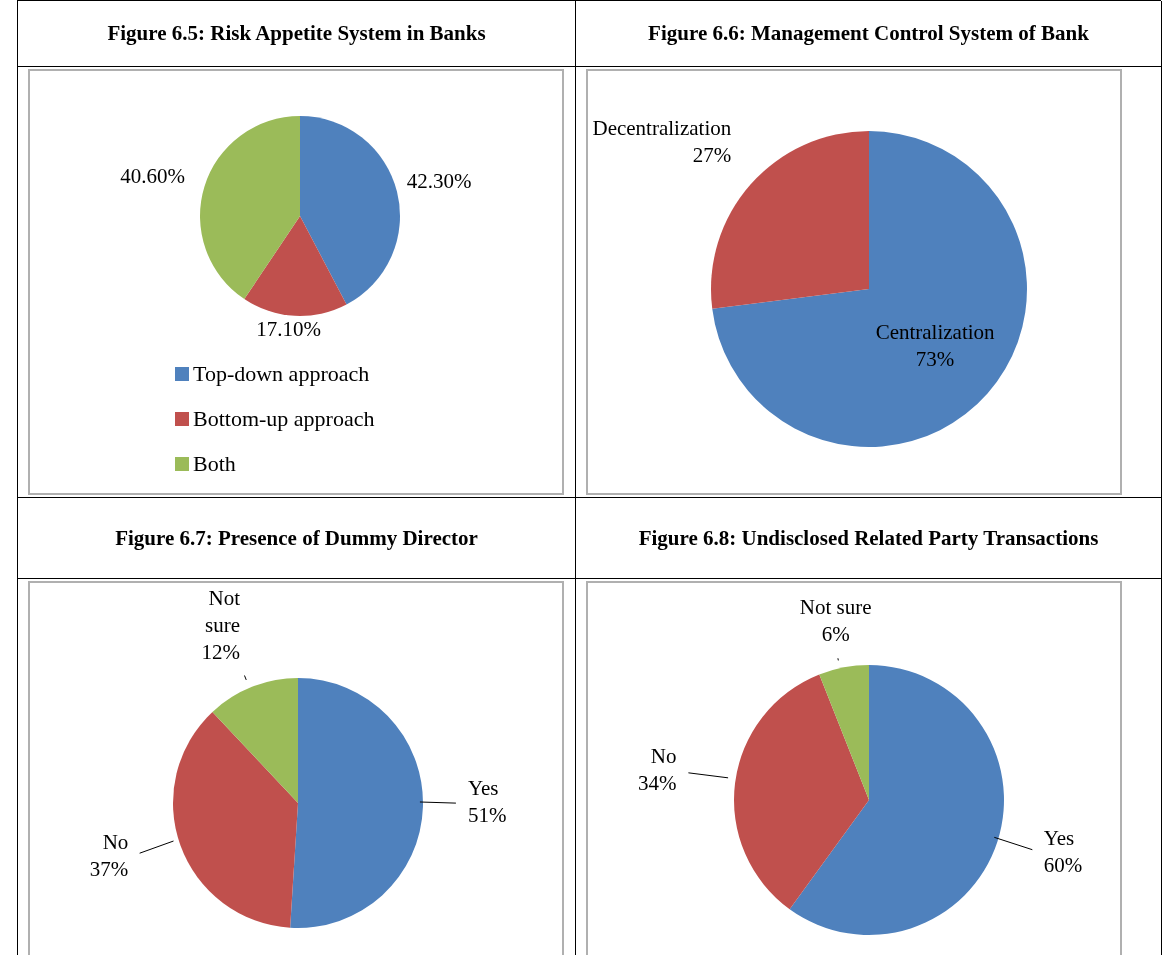 The image size is (1162, 955). Describe the element at coordinates (868, 538) in the screenshot. I see `chart-title: Figure 6.8: Undisclosed Related Party Transactions` at that location.